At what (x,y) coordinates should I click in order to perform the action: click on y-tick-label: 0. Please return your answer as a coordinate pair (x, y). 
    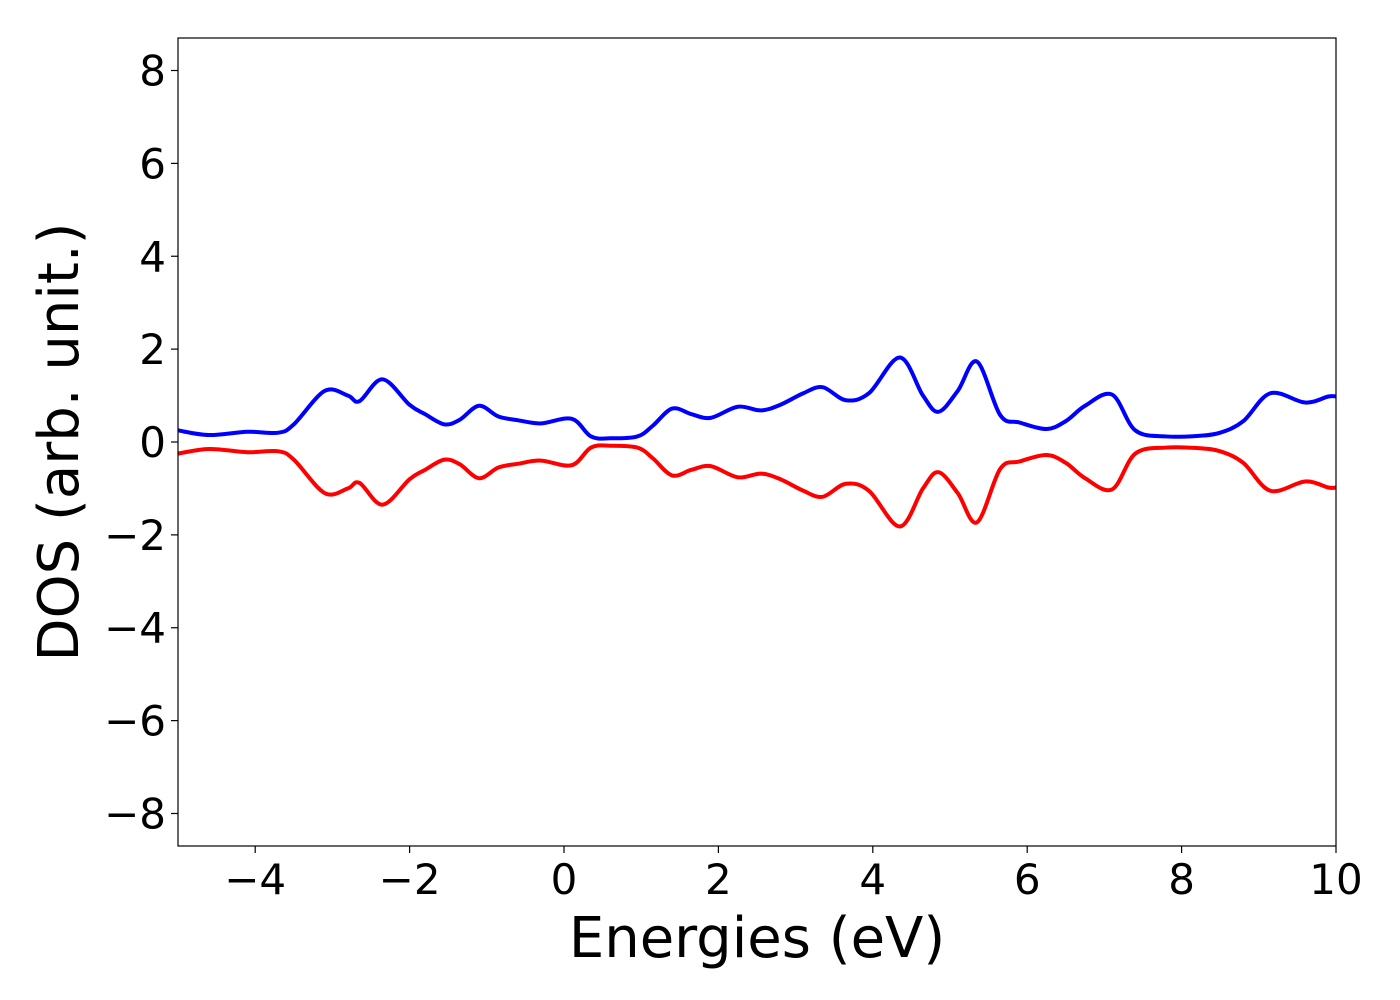
    Looking at the image, I should click on (152, 442).